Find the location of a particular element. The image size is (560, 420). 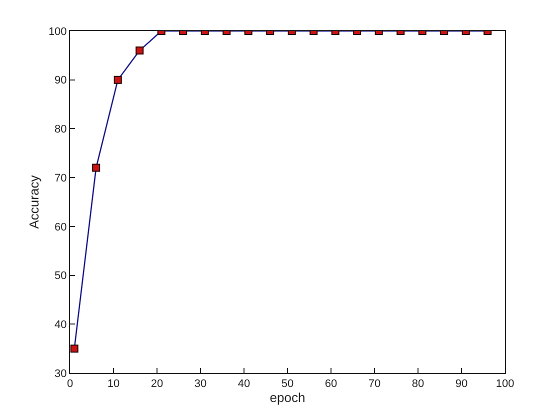

x-tick-label: 20 is located at coordinates (157, 384).